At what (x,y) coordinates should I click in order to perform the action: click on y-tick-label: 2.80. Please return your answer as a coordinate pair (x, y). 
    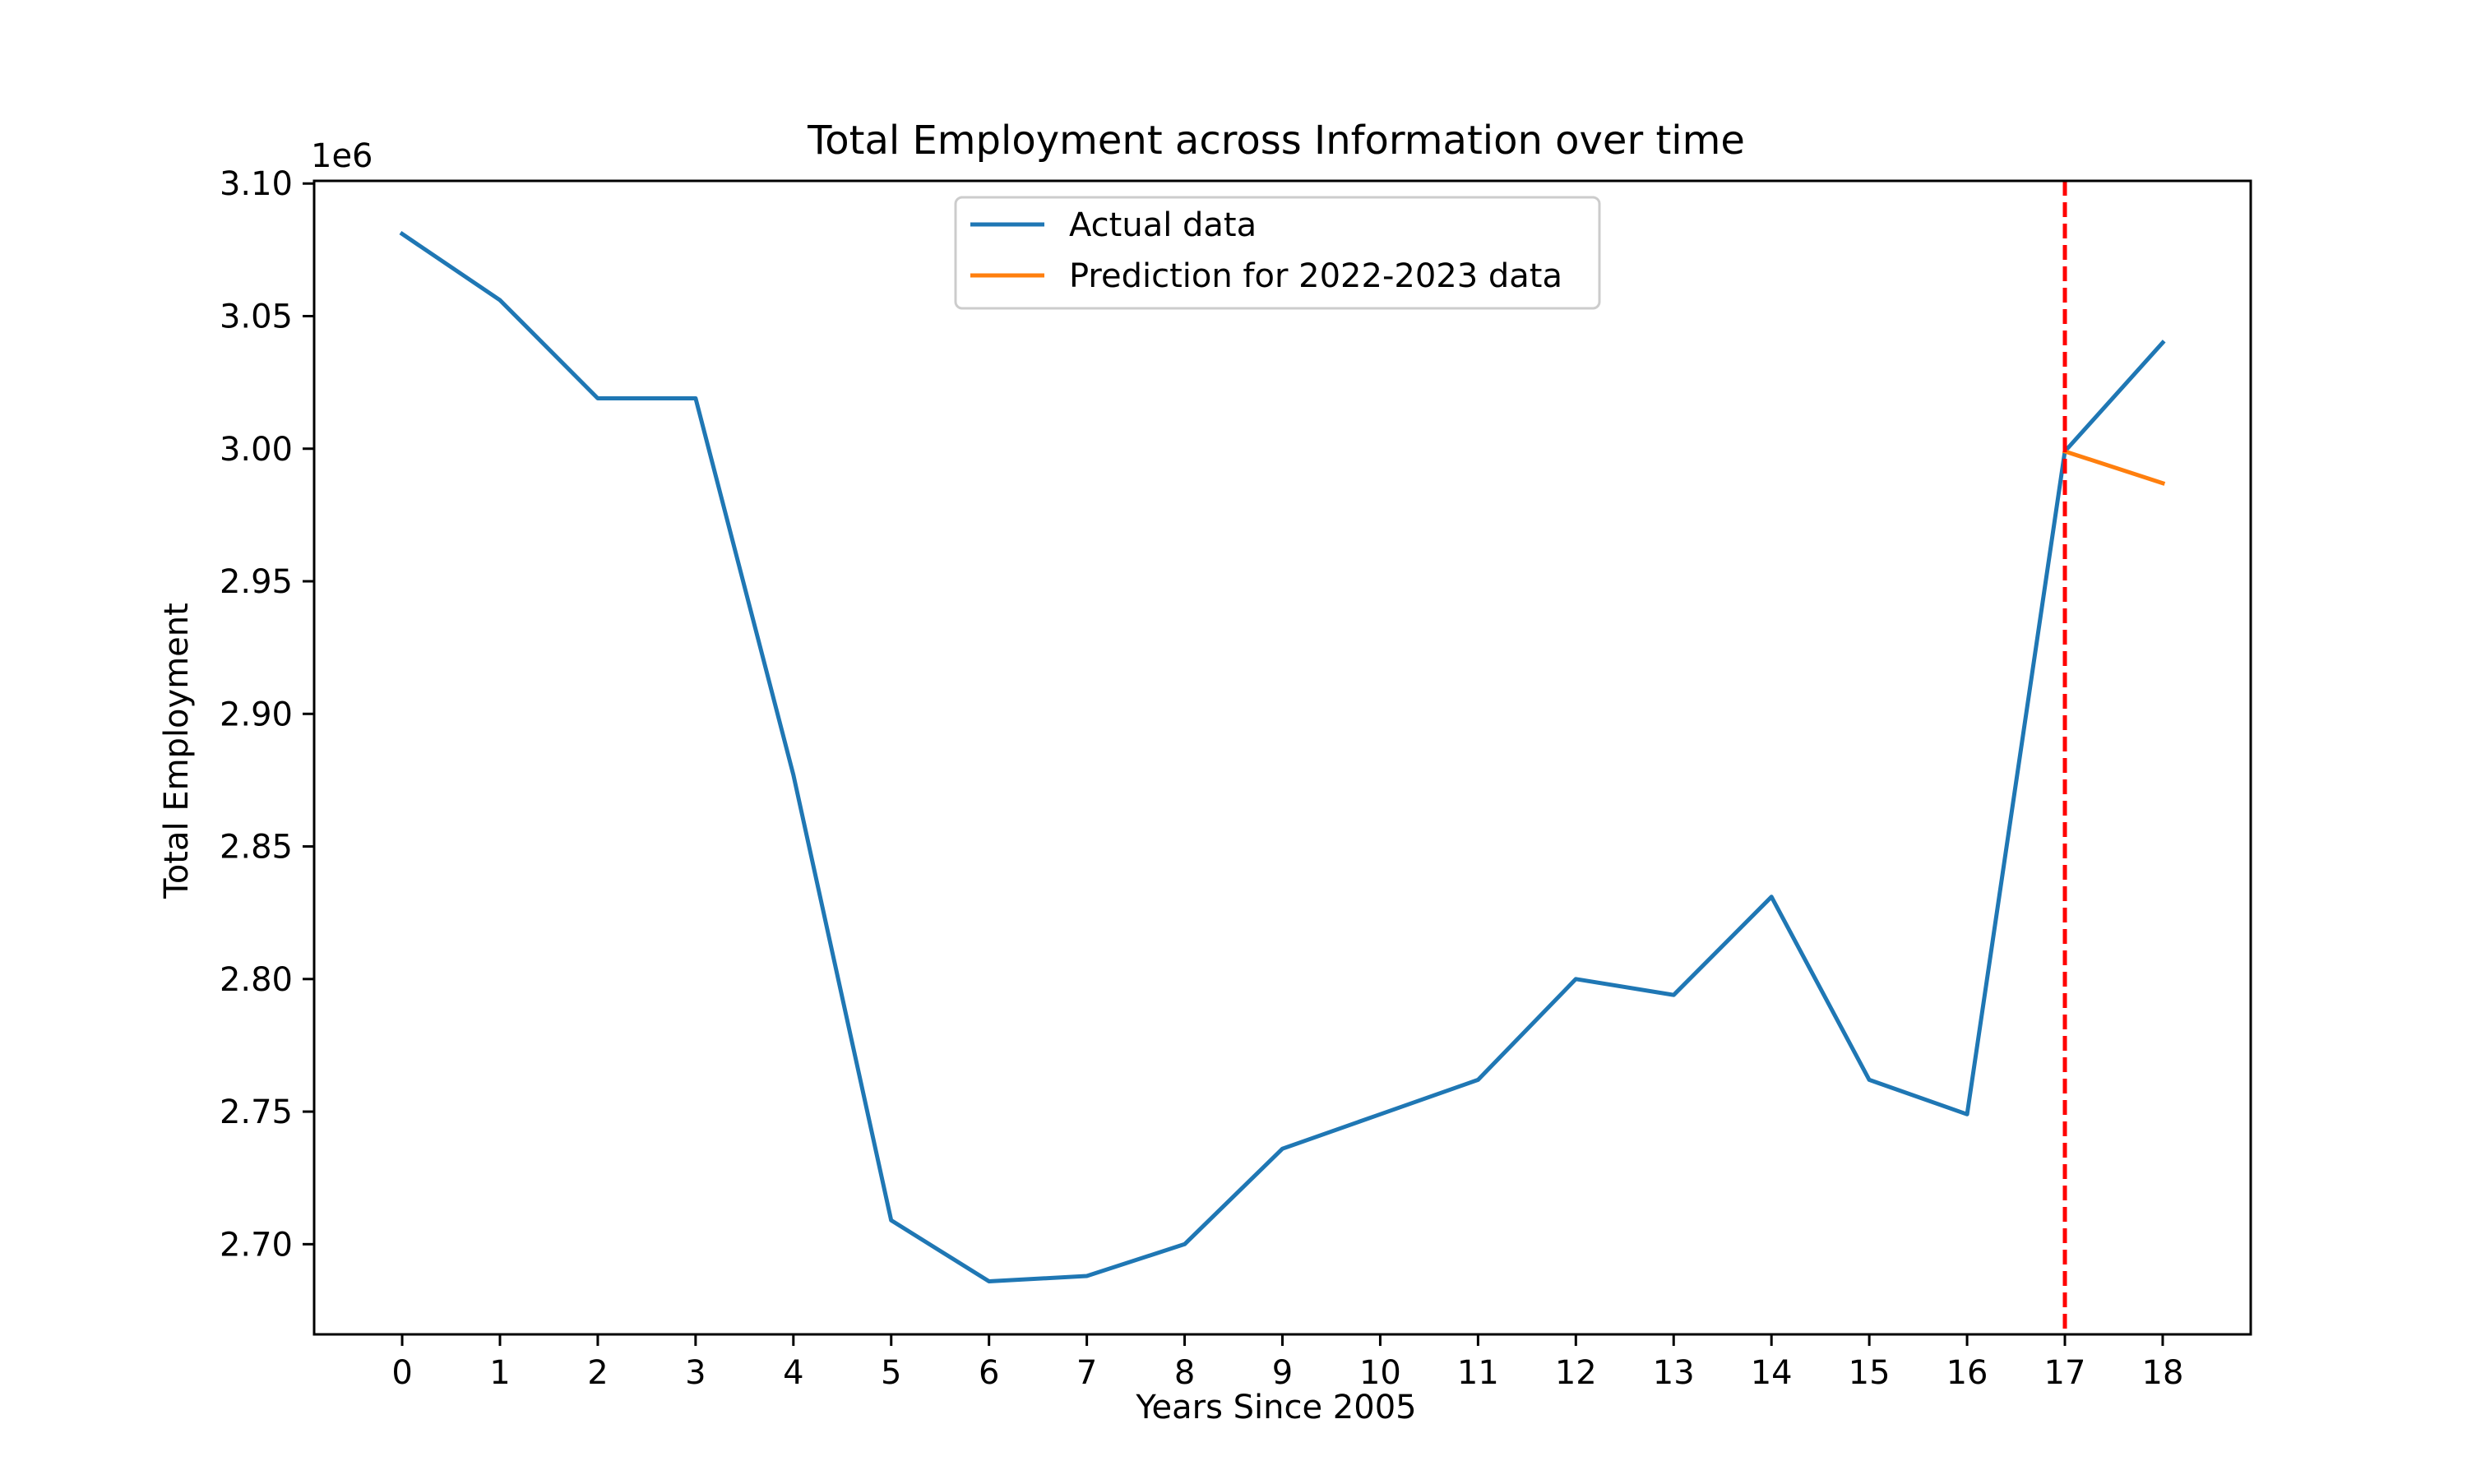
    Looking at the image, I should click on (257, 980).